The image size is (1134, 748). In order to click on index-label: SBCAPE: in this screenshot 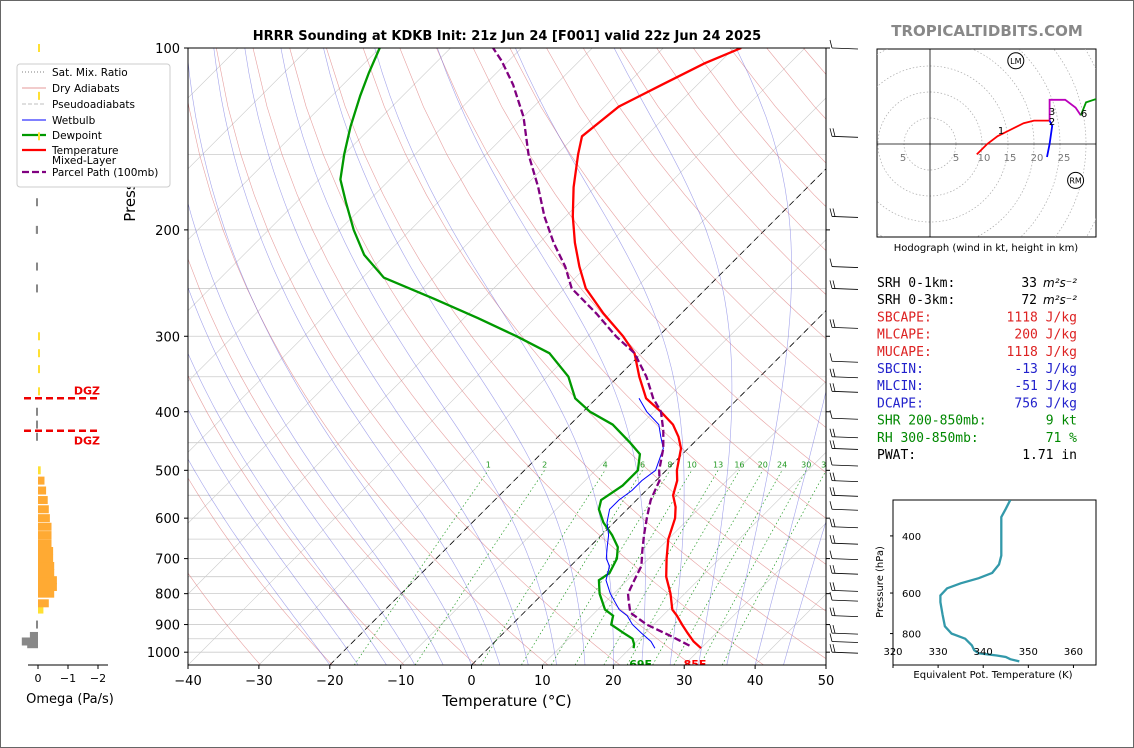, I will do `click(904, 317)`.